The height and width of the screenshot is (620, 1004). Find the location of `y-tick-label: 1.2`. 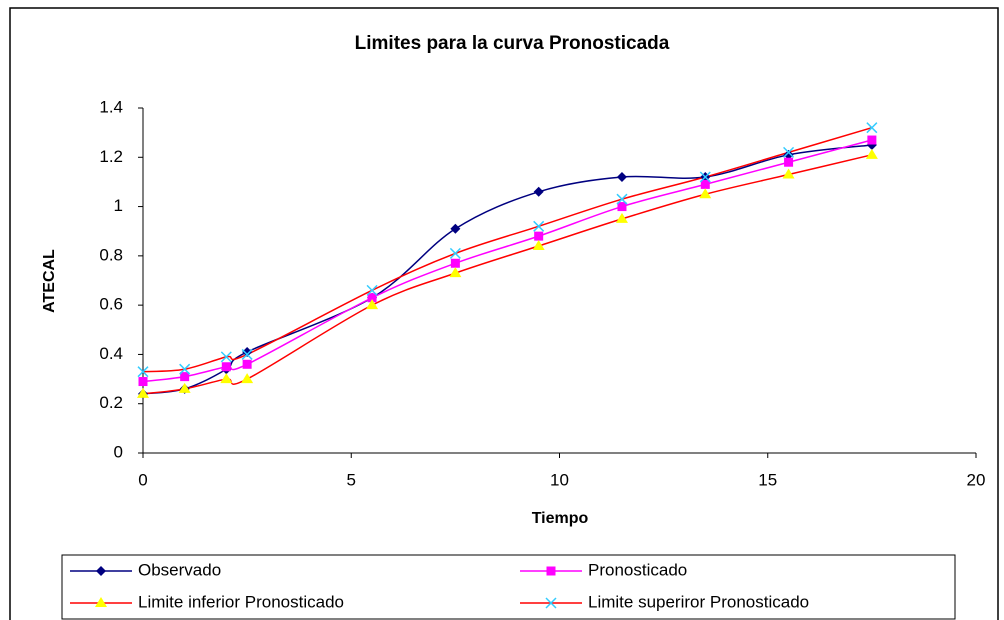

y-tick-label: 1.2 is located at coordinates (111, 156).